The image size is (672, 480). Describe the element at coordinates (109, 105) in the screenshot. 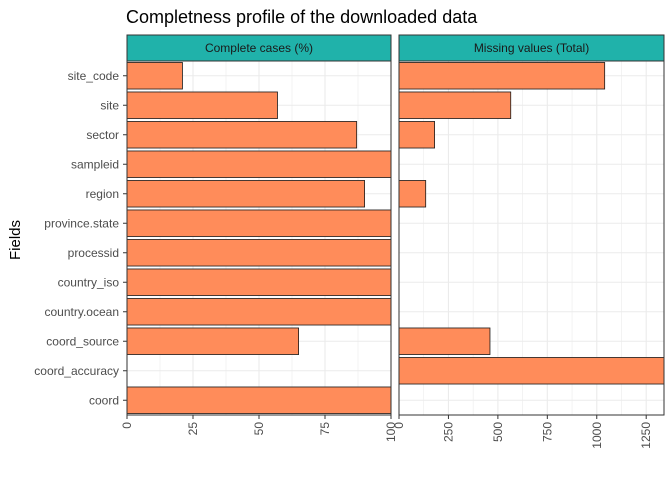

I see `category-label: site` at that location.